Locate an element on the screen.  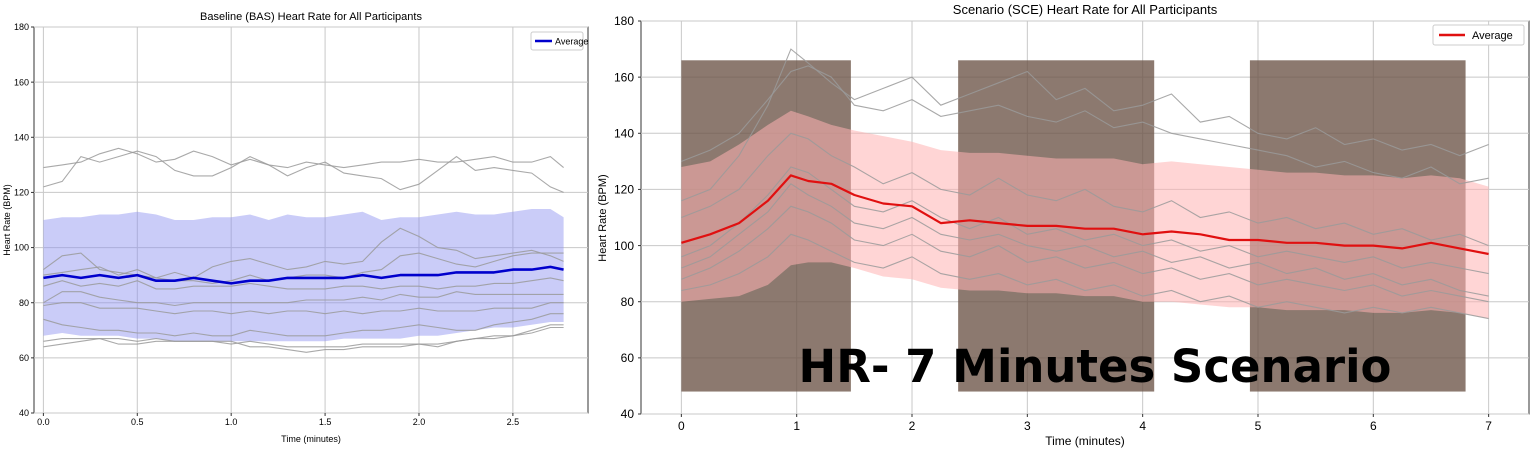
baseline-x-tick-label: 2.0 is located at coordinates (419, 422).